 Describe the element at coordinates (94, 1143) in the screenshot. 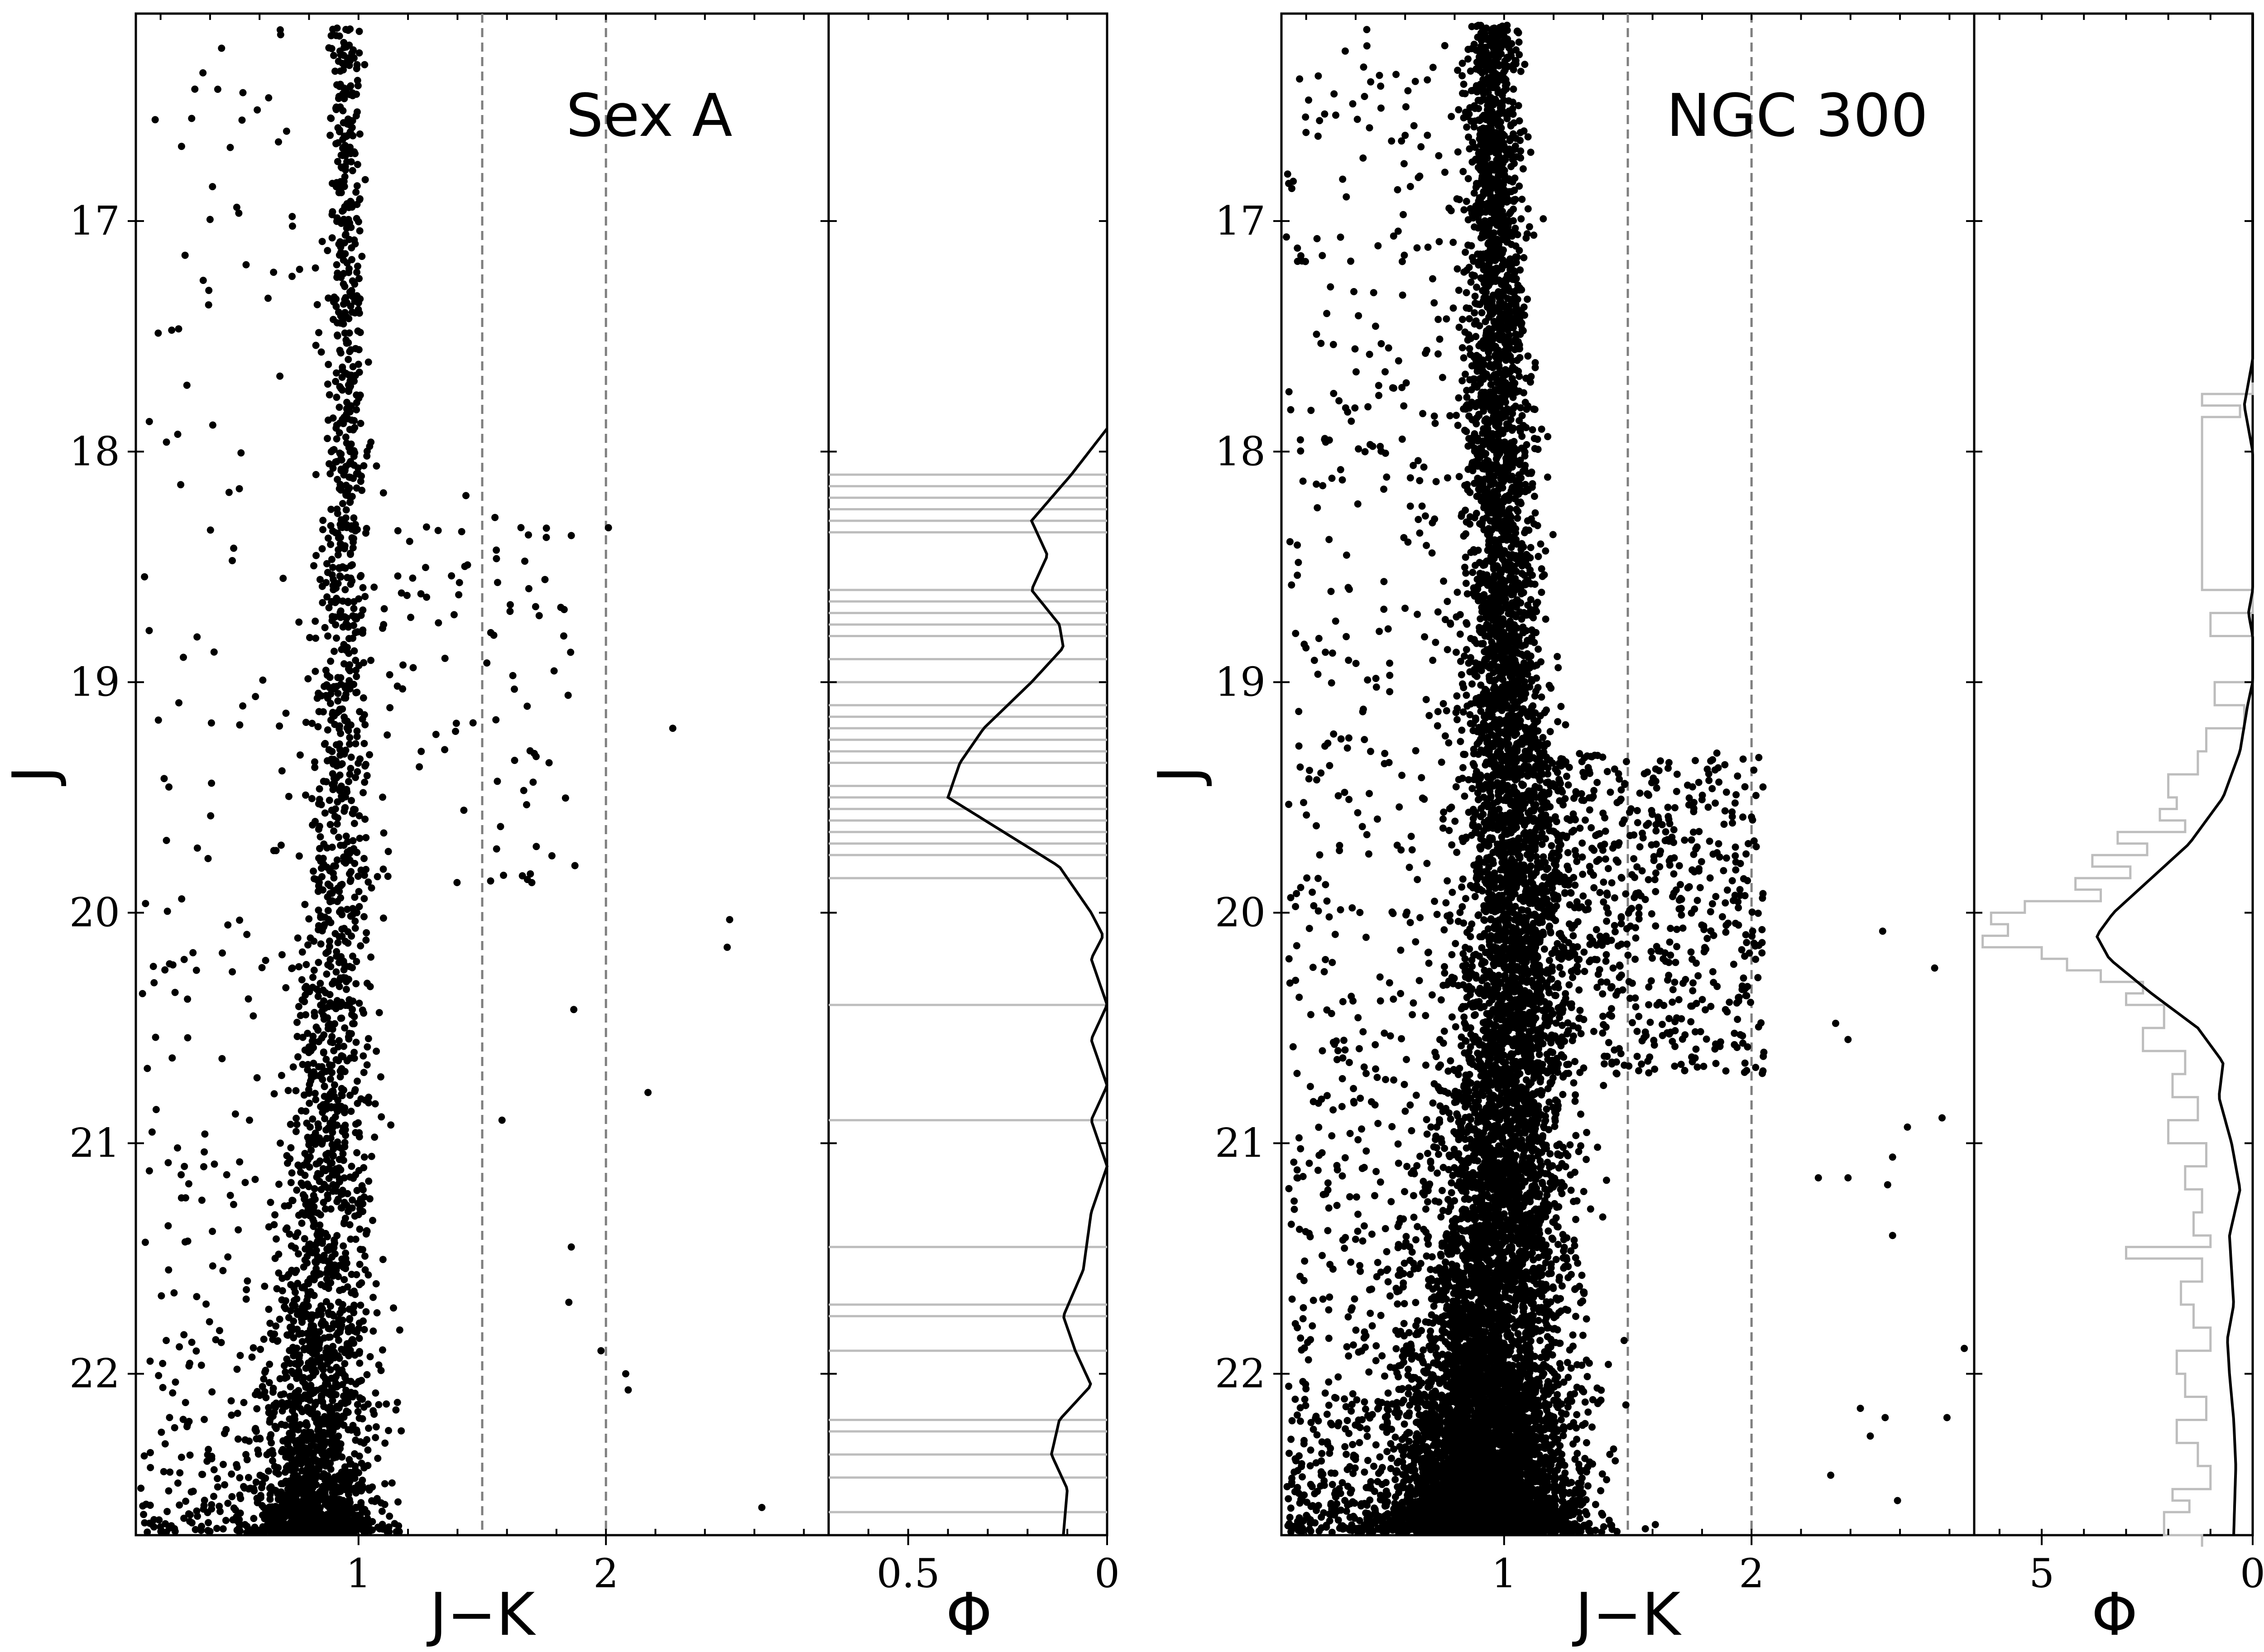

I see `y-tick-label: 21` at that location.